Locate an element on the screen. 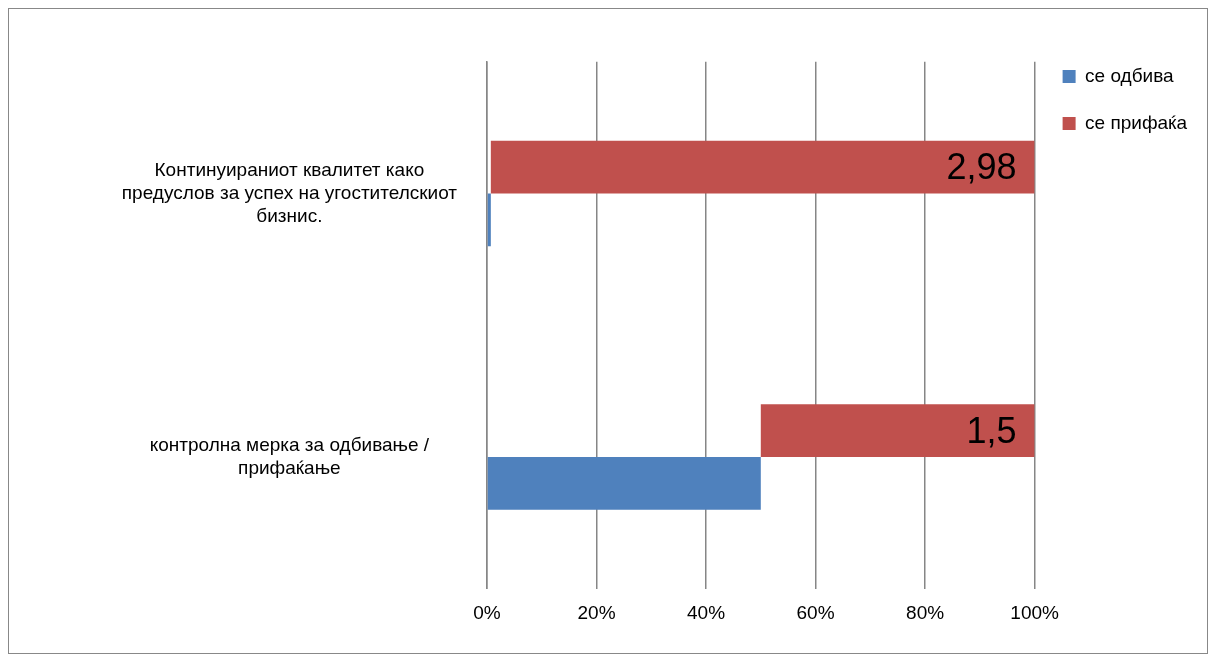 Image resolution: width=1218 pixels, height=664 pixels. annotation: 2,98 is located at coordinates (981, 167).